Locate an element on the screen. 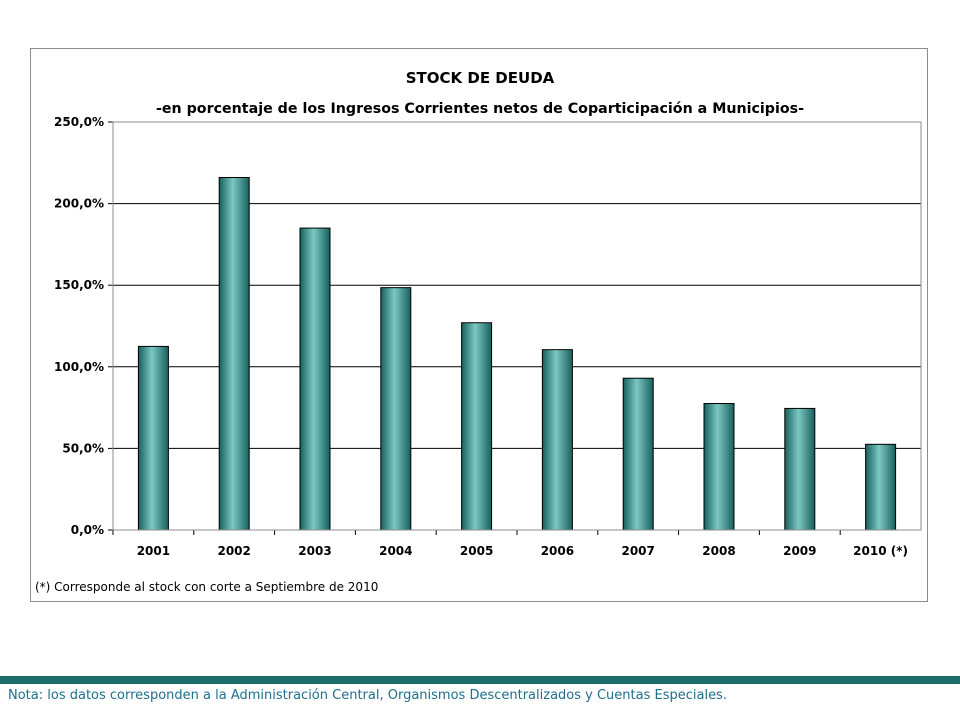 Image resolution: width=960 pixels, height=720 pixels. x-tick-label: 2008 is located at coordinates (718, 551).